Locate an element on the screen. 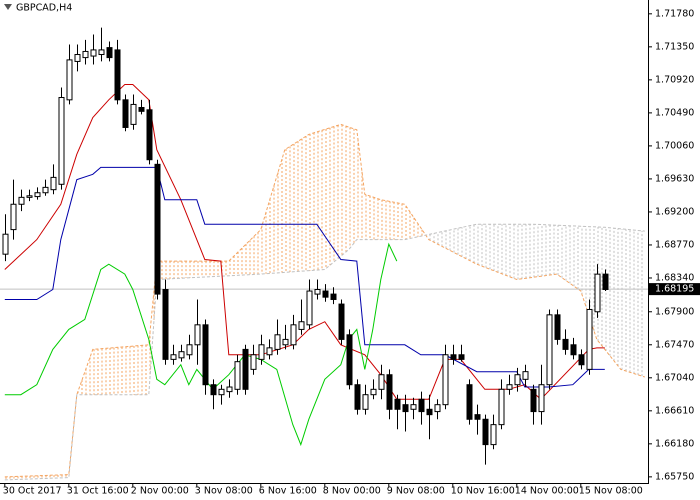  y-tick-label: 1.70060 is located at coordinates (674, 145).